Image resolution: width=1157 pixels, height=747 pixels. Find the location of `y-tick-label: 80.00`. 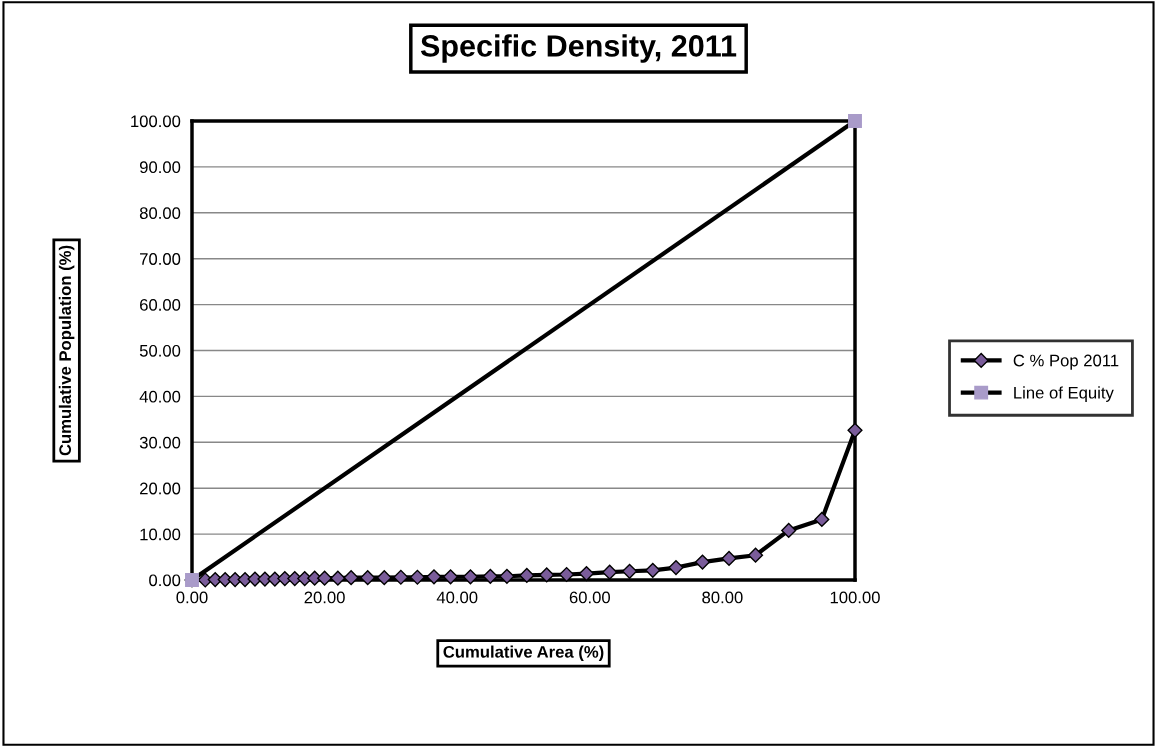

y-tick-label: 80.00 is located at coordinates (160, 213).